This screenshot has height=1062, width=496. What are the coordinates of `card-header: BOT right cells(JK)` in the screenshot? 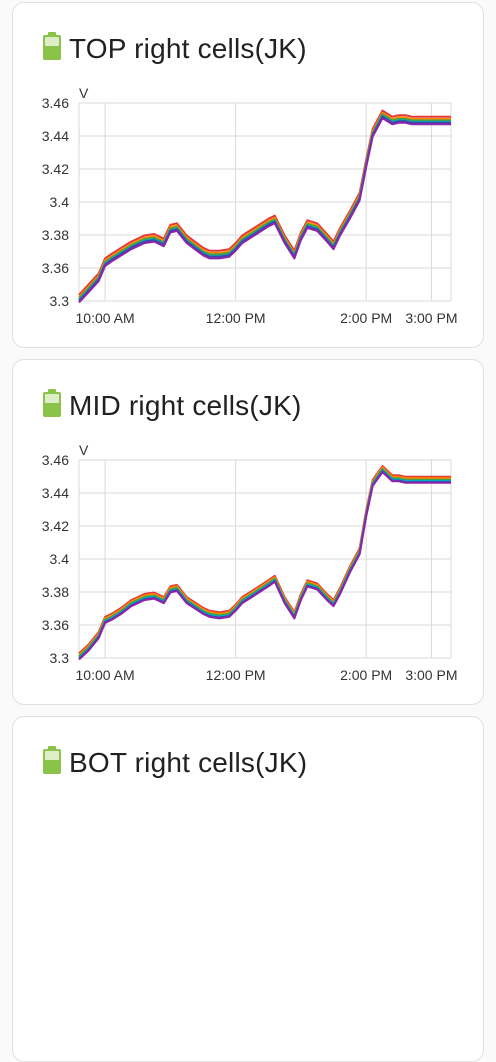 It's located at (174, 762).